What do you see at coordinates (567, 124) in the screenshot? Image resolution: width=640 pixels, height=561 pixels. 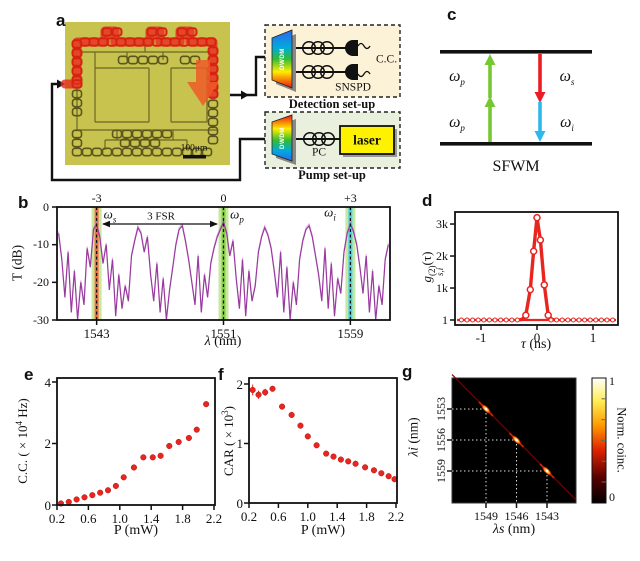 I see `omega-i: ωi` at bounding box center [567, 124].